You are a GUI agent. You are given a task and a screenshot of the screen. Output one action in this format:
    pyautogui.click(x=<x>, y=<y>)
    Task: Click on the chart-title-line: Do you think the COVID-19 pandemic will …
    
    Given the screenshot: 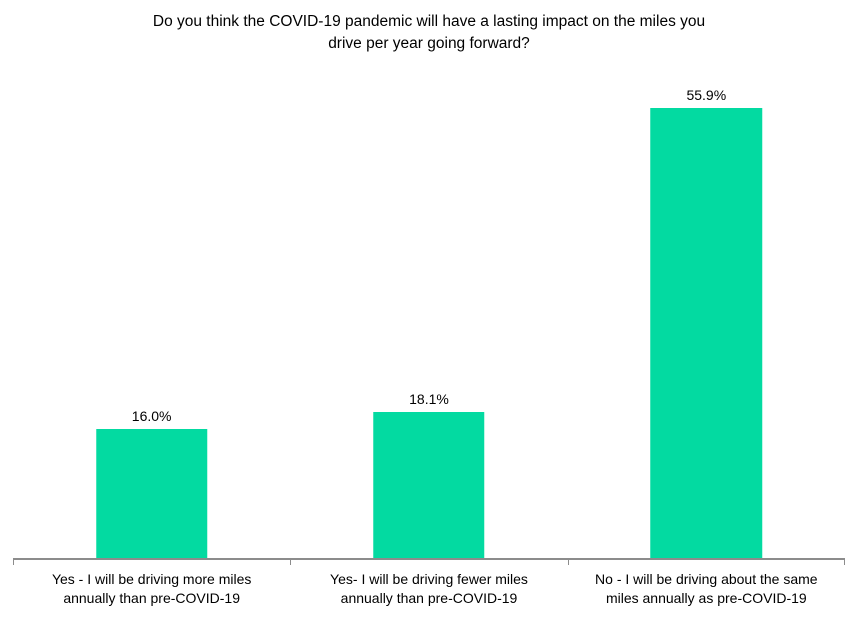 What is the action you would take?
    pyautogui.click(x=429, y=21)
    